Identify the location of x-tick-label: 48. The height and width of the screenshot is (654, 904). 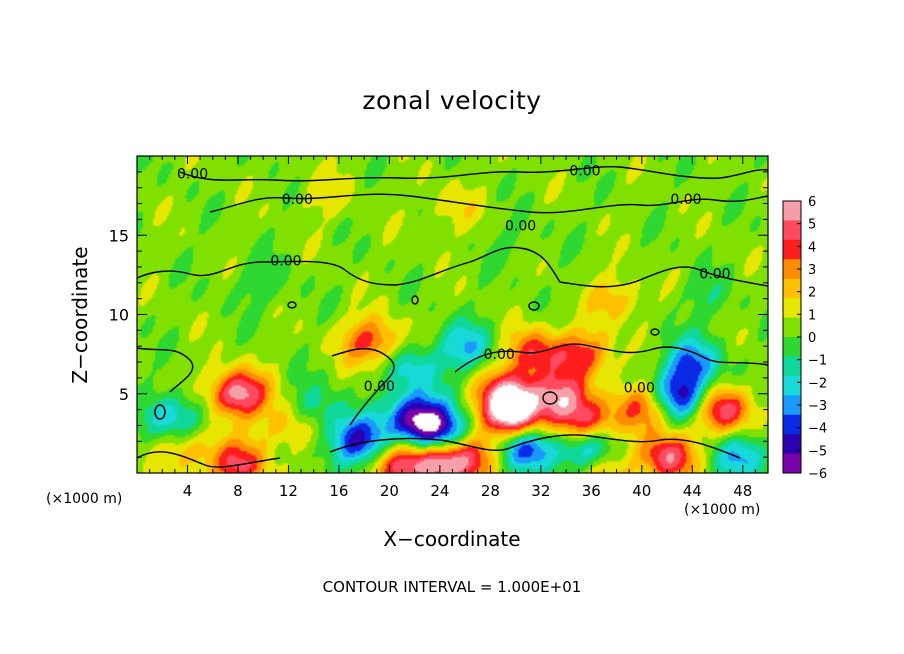
(742, 491).